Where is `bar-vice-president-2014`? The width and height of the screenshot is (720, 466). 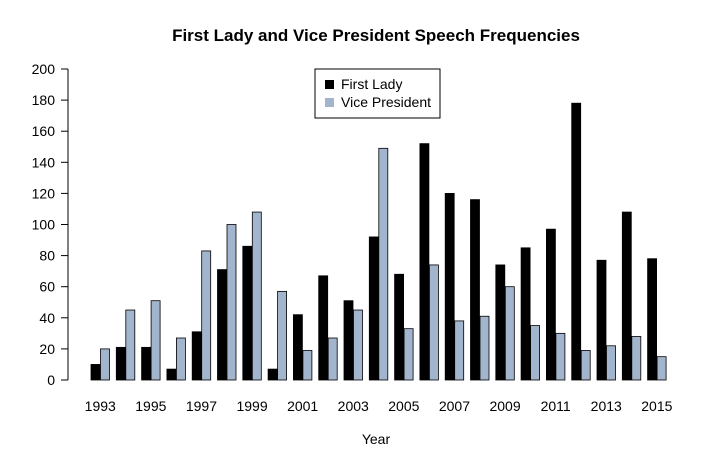
bar-vice-president-2014 is located at coordinates (636, 358).